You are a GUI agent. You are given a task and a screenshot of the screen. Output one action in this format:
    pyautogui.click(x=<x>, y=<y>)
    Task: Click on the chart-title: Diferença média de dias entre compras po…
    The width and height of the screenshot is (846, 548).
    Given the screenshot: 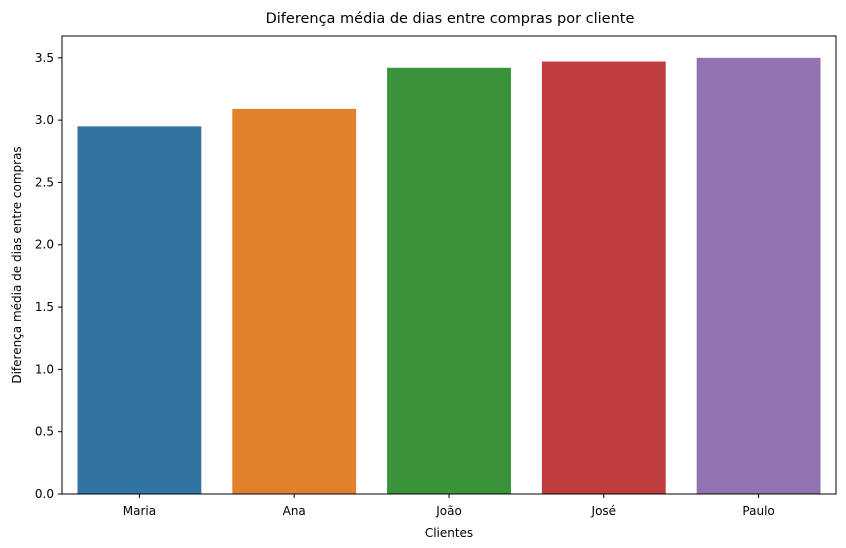 What is the action you would take?
    pyautogui.click(x=450, y=19)
    